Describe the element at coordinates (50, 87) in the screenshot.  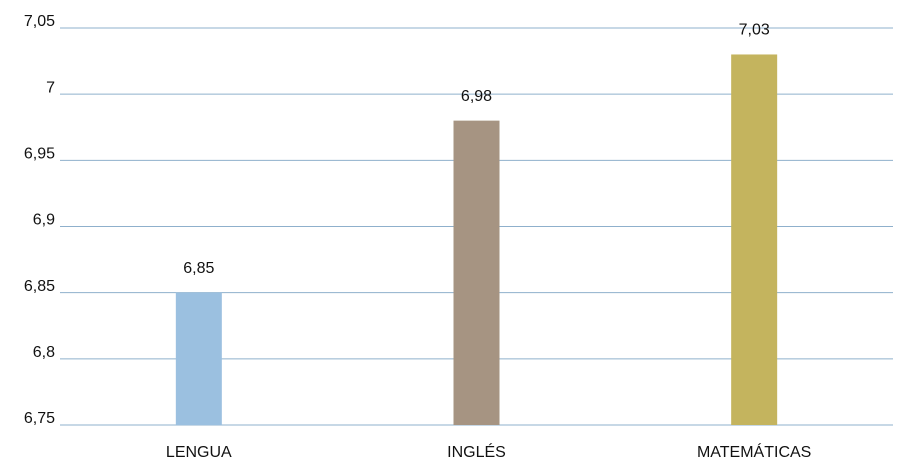
I see `y-tick-label: 7` at that location.